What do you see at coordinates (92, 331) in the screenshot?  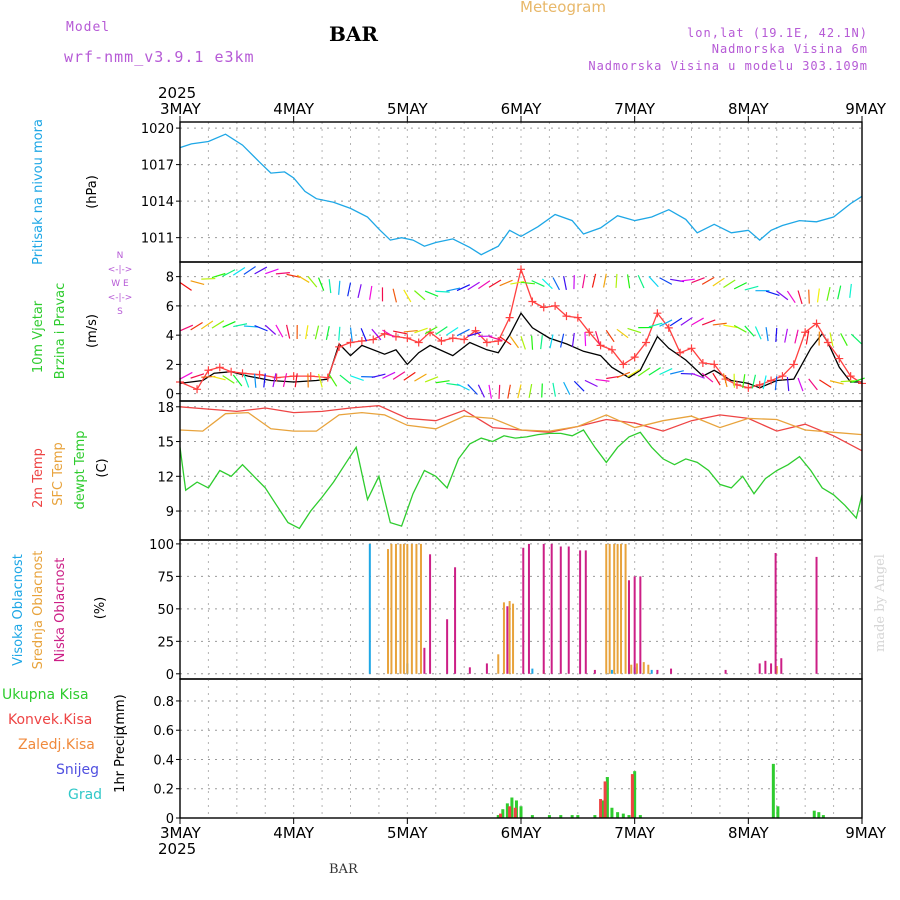 I see `ylabel-wind-unit: (m/s)` at bounding box center [92, 331].